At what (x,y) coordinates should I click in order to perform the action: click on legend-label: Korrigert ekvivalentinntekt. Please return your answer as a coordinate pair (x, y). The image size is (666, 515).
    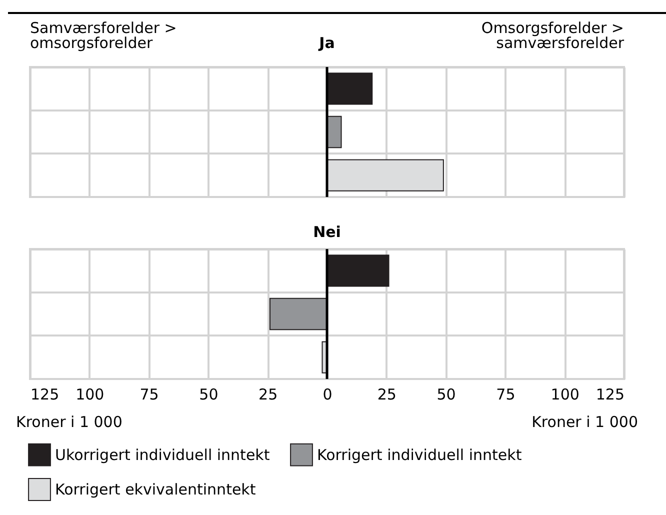
    Looking at the image, I should click on (155, 489).